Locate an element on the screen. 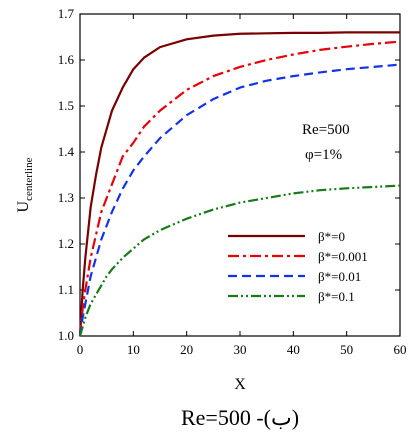 This screenshot has height=436, width=411. y-tick-label: 1.1 is located at coordinates (66, 289).